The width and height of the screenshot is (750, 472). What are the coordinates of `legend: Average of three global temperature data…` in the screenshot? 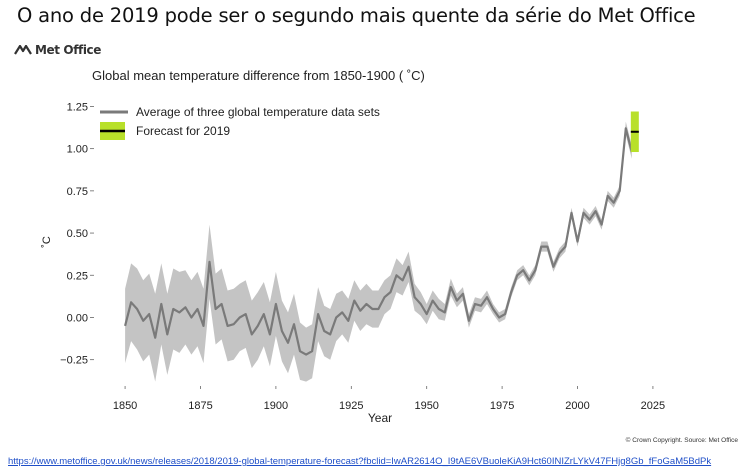 It's located at (240, 122).